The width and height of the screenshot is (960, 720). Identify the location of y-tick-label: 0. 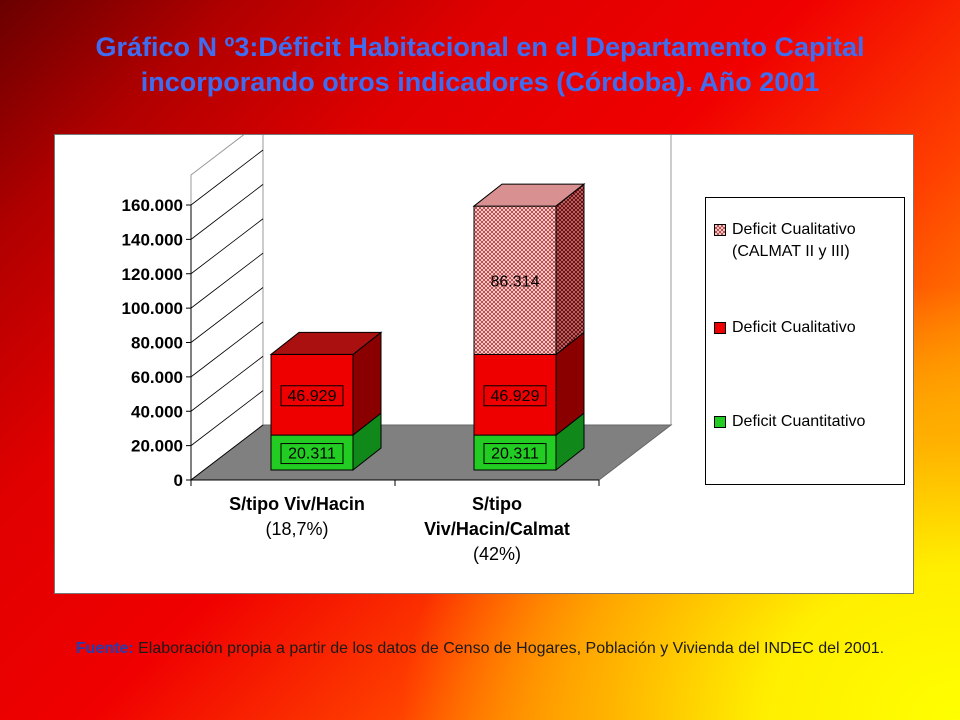
(178, 480).